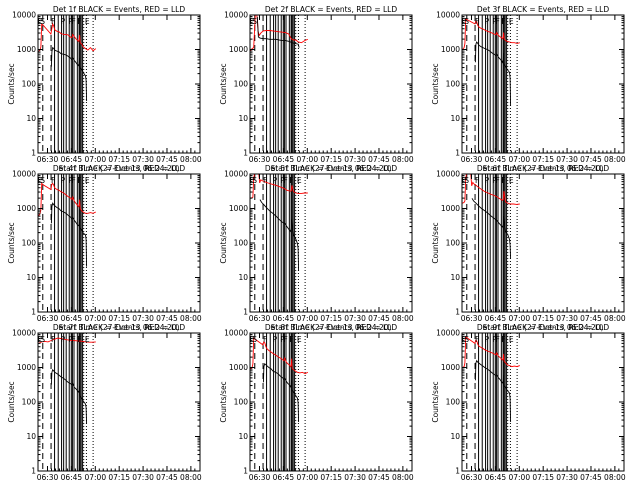 This screenshot has width=640, height=480. I want to click on x-tick-label: 07:30, so click(355, 318).